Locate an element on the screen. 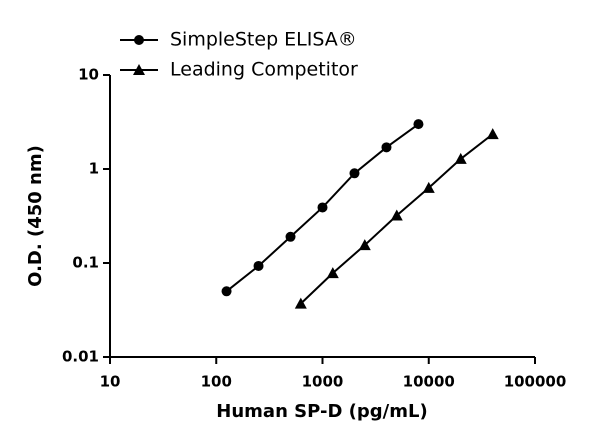  x-tick-label: 1000 is located at coordinates (323, 382).